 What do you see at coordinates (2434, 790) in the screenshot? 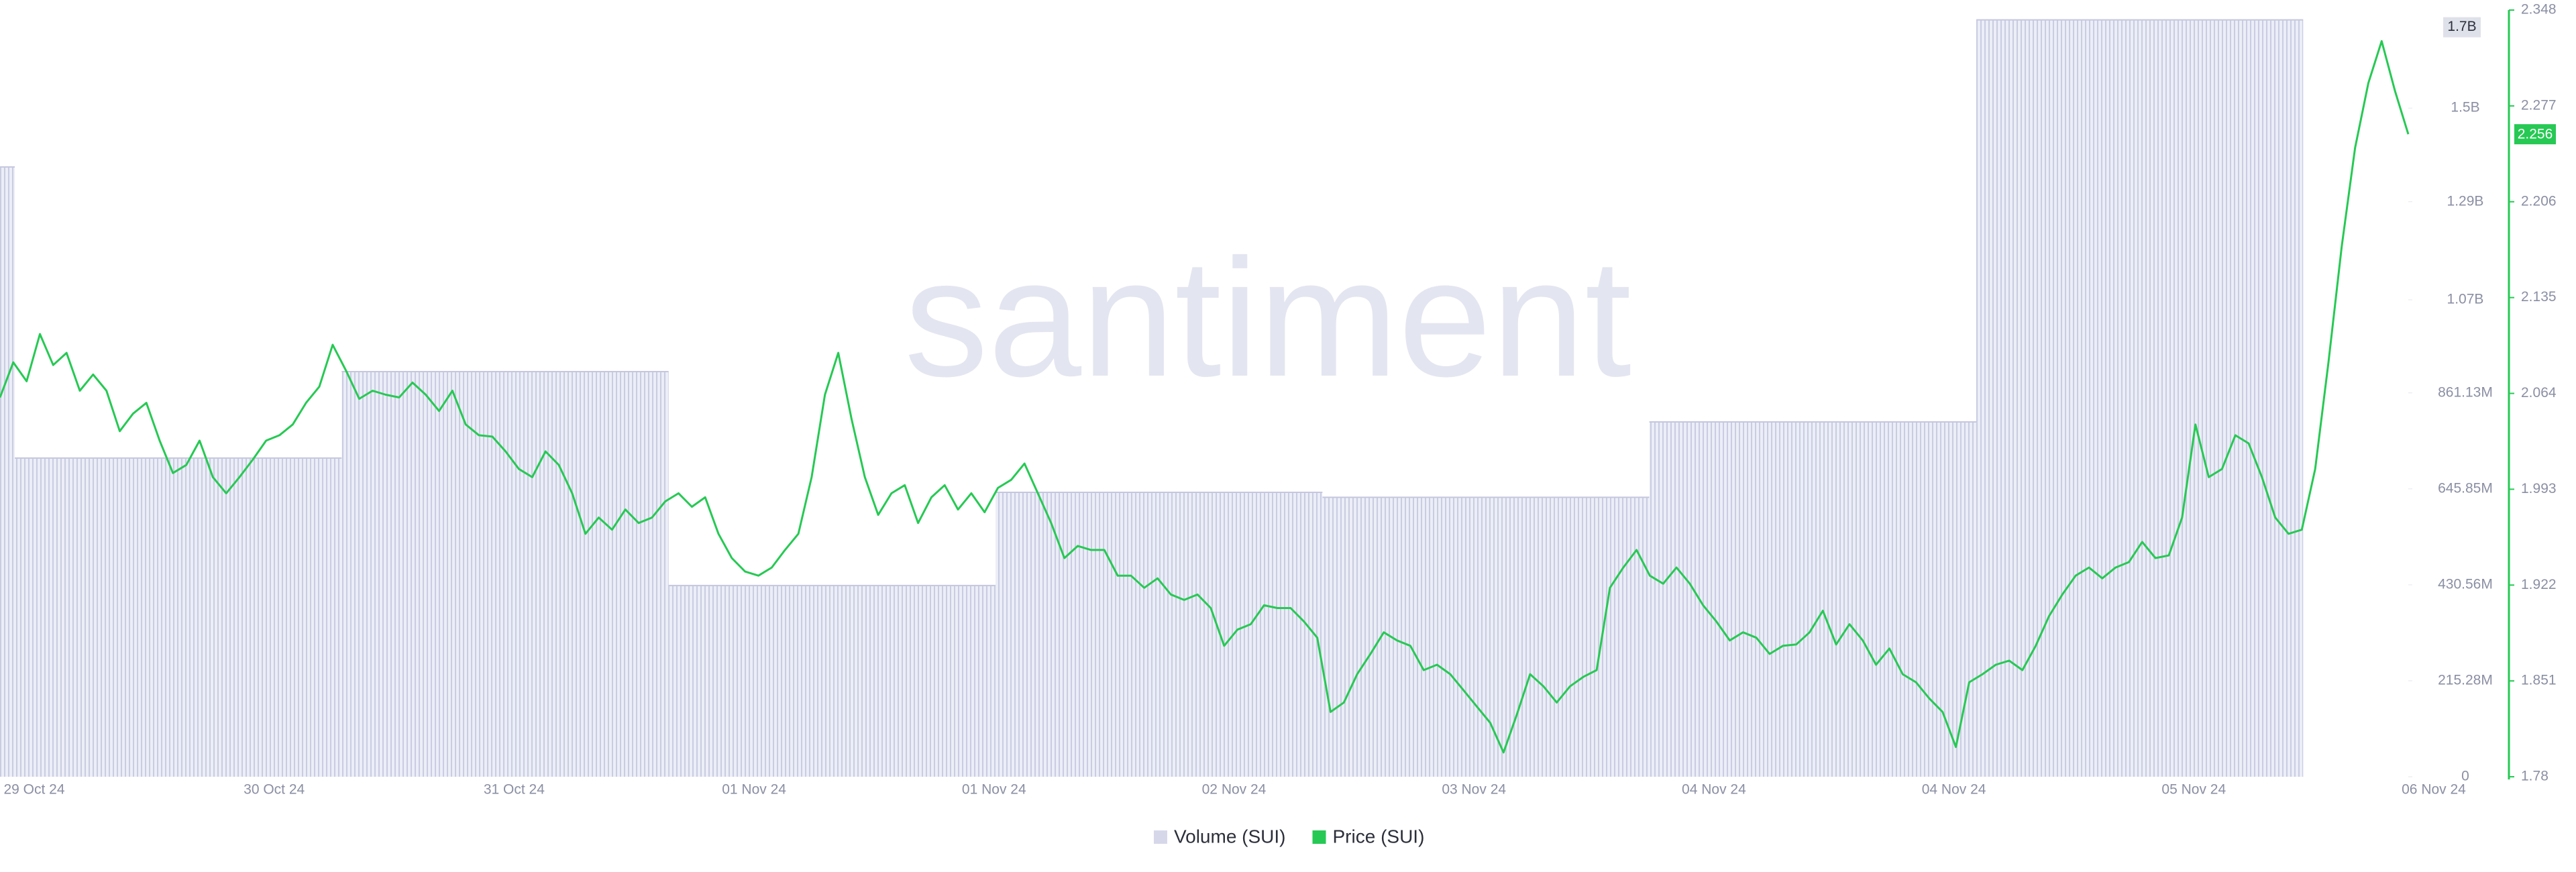
I see `x-tick-label: 06 Nov 24` at bounding box center [2434, 790].